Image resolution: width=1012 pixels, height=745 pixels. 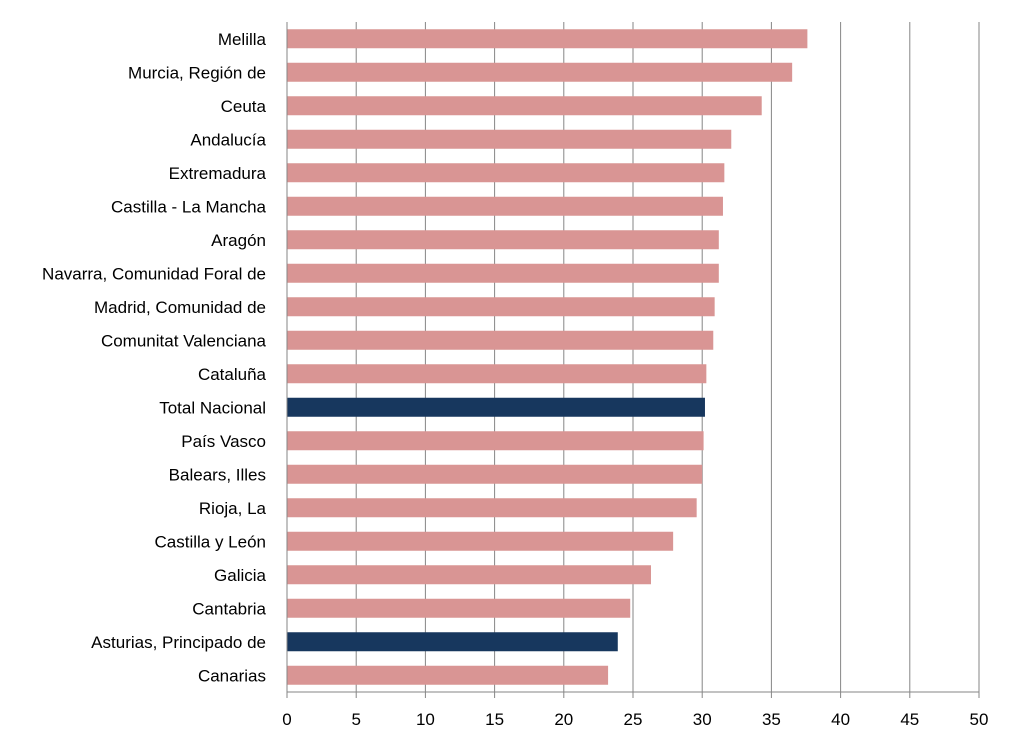 I want to click on x-tick-label: 0, so click(x=286, y=719).